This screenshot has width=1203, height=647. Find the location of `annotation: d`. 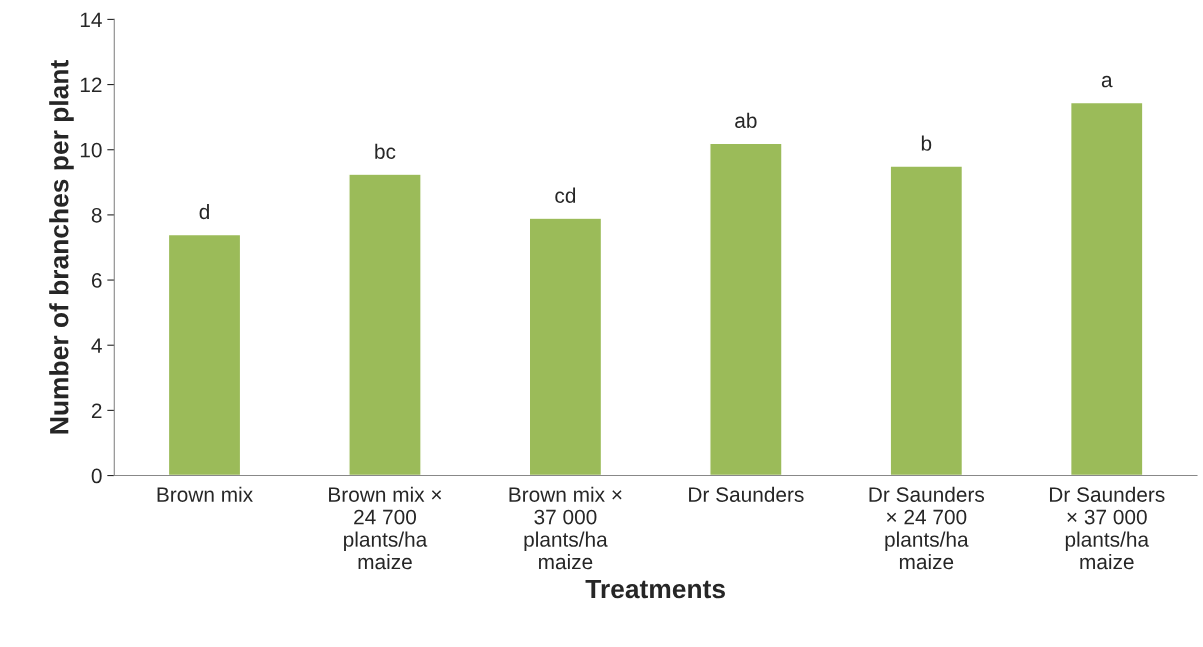

annotation: d is located at coordinates (204, 211).